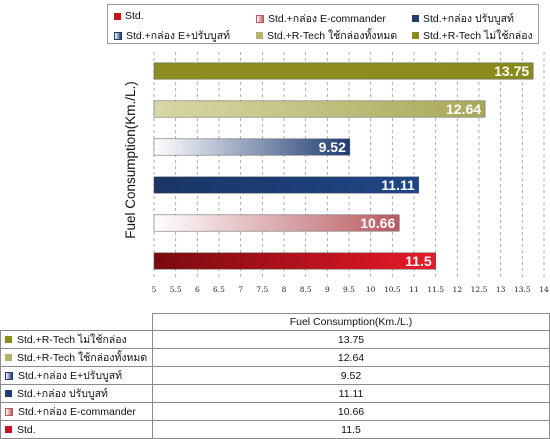 This screenshot has height=439, width=550. I want to click on legend-item-e-boost: Std.+กล่อง E+ปรับบูสท์, so click(172, 35).